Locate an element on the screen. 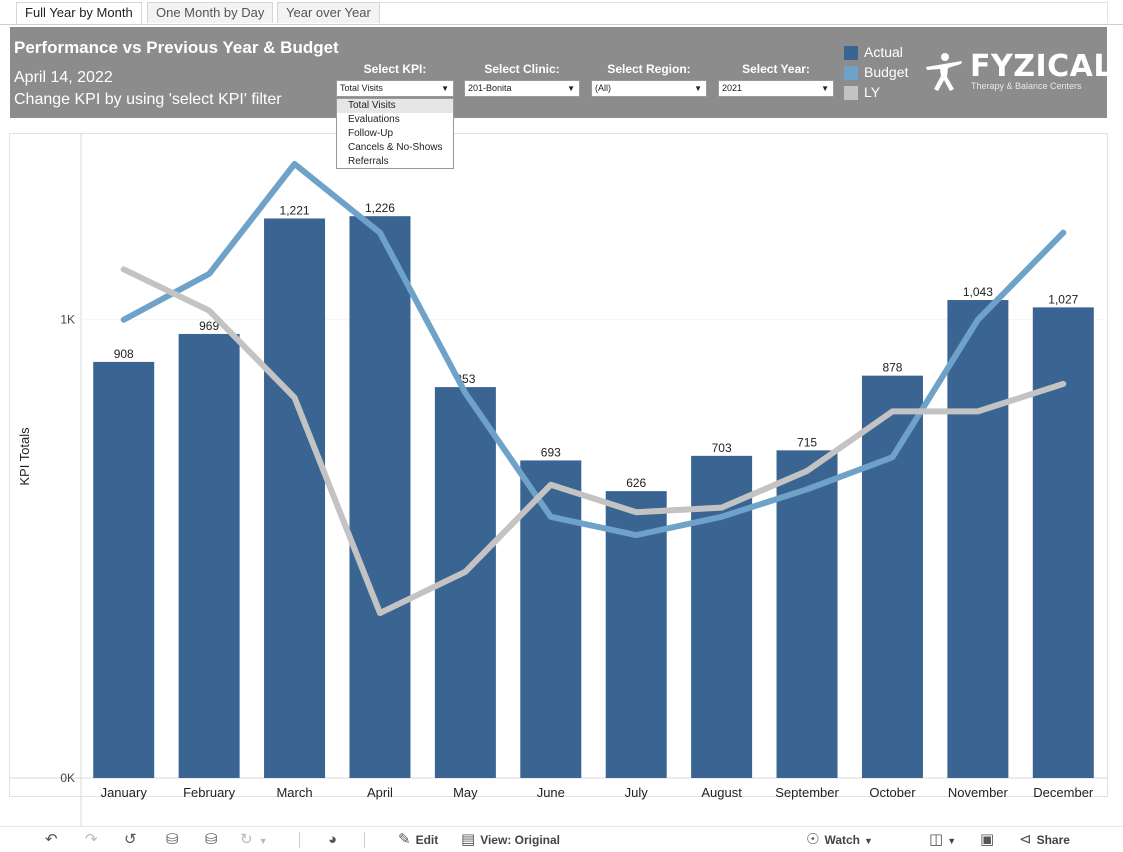  kpi-select: Total Visits ▼ is located at coordinates (395, 88).